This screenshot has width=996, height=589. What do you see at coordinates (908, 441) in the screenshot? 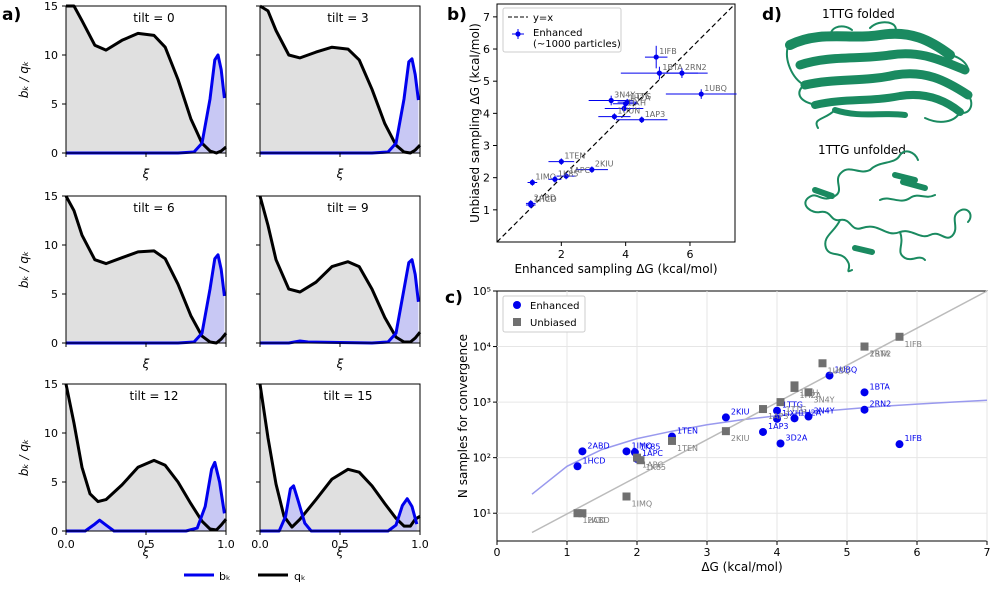
I see `enhanced-point: 1IFB` at bounding box center [908, 441].